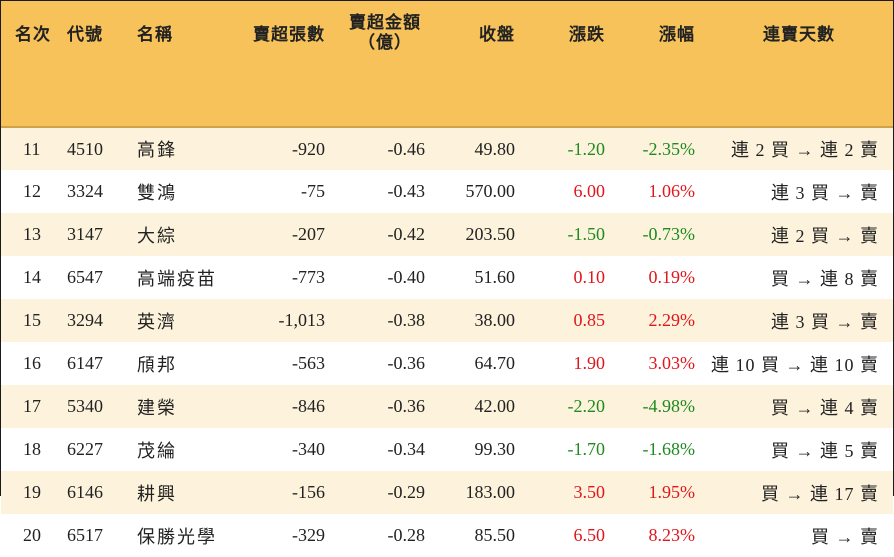  What do you see at coordinates (490, 234) in the screenshot?
I see `cell-close: 203.50` at bounding box center [490, 234].